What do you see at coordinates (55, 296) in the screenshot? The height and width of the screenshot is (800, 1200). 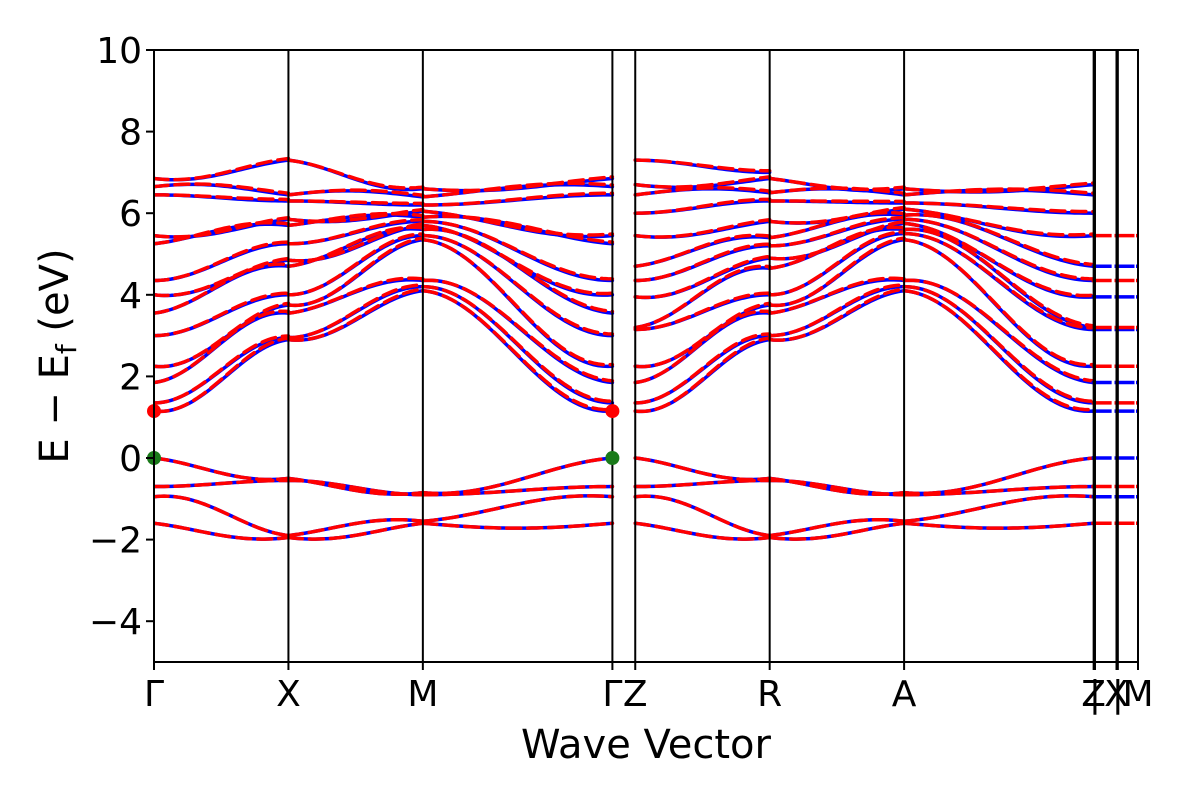 I see `y-axis-title-tail: (eV)` at bounding box center [55, 296].